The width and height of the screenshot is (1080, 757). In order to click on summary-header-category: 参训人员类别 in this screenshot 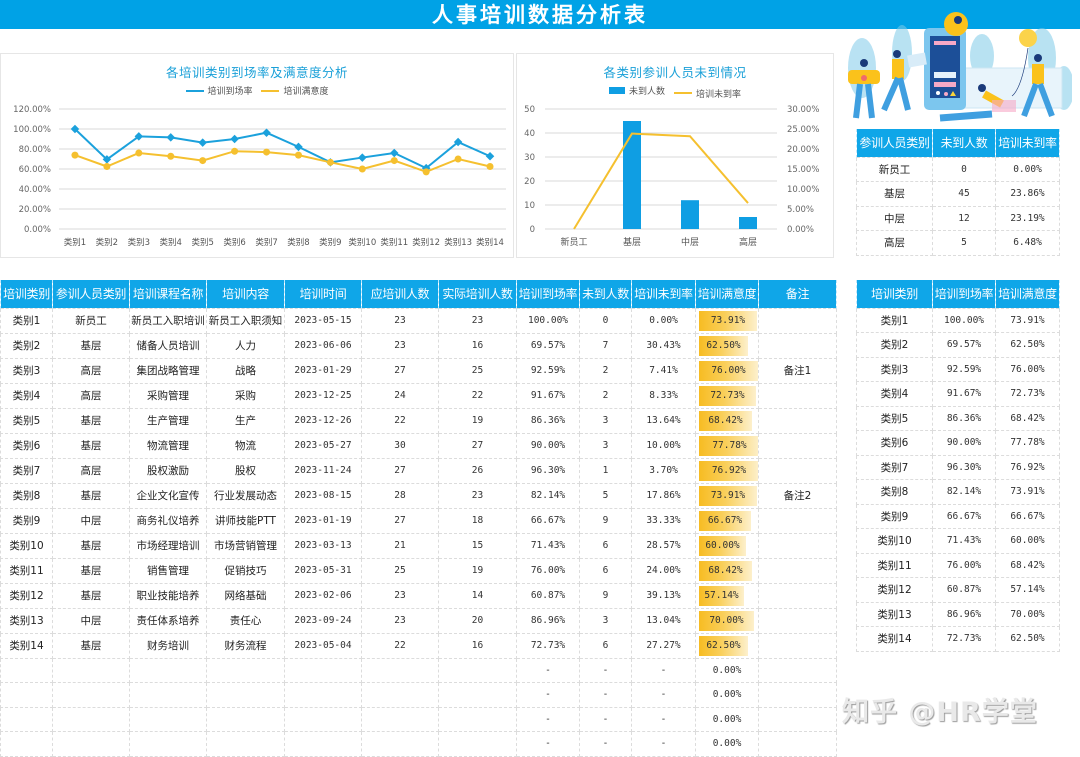, I will do `click(894, 143)`.